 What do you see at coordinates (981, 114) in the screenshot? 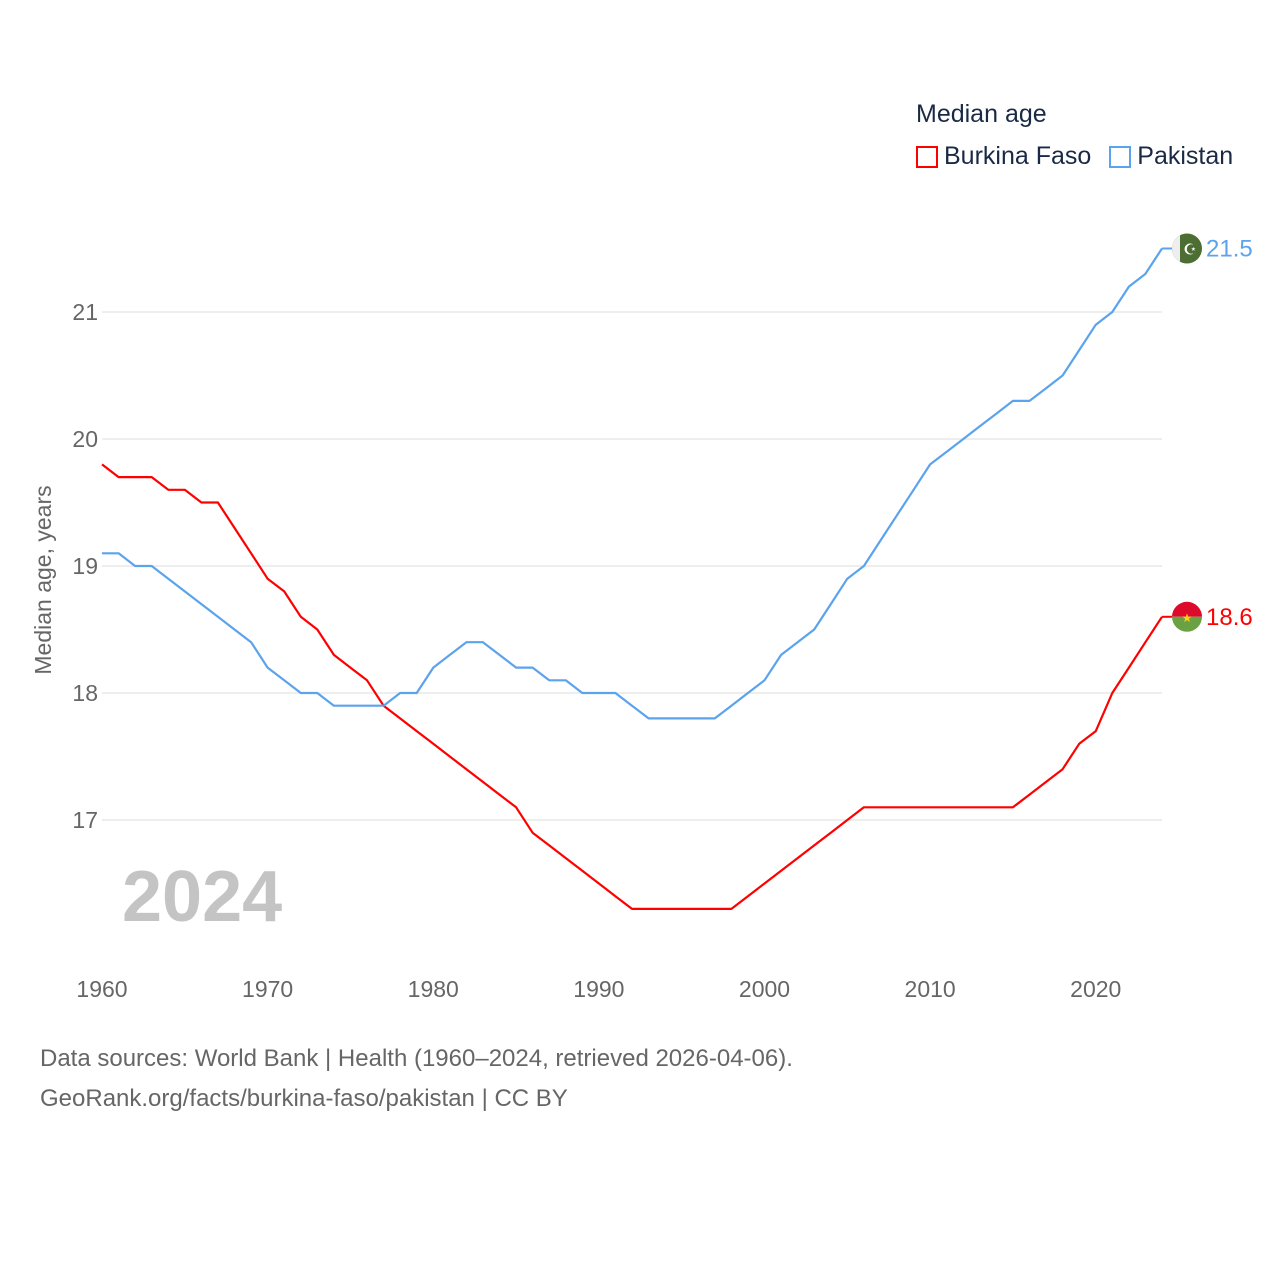
I see `legend-title: Median age` at bounding box center [981, 114].